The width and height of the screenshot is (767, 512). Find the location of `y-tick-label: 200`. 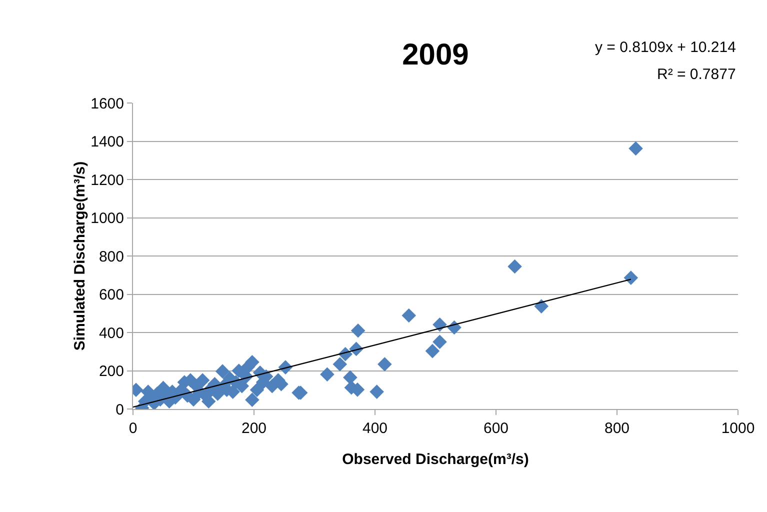

y-tick-label: 200 is located at coordinates (111, 371).